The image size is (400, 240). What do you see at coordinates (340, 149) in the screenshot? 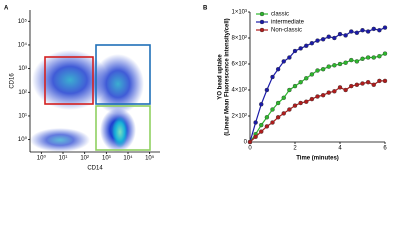
I see `x-tick-label: 4` at bounding box center [340, 149].